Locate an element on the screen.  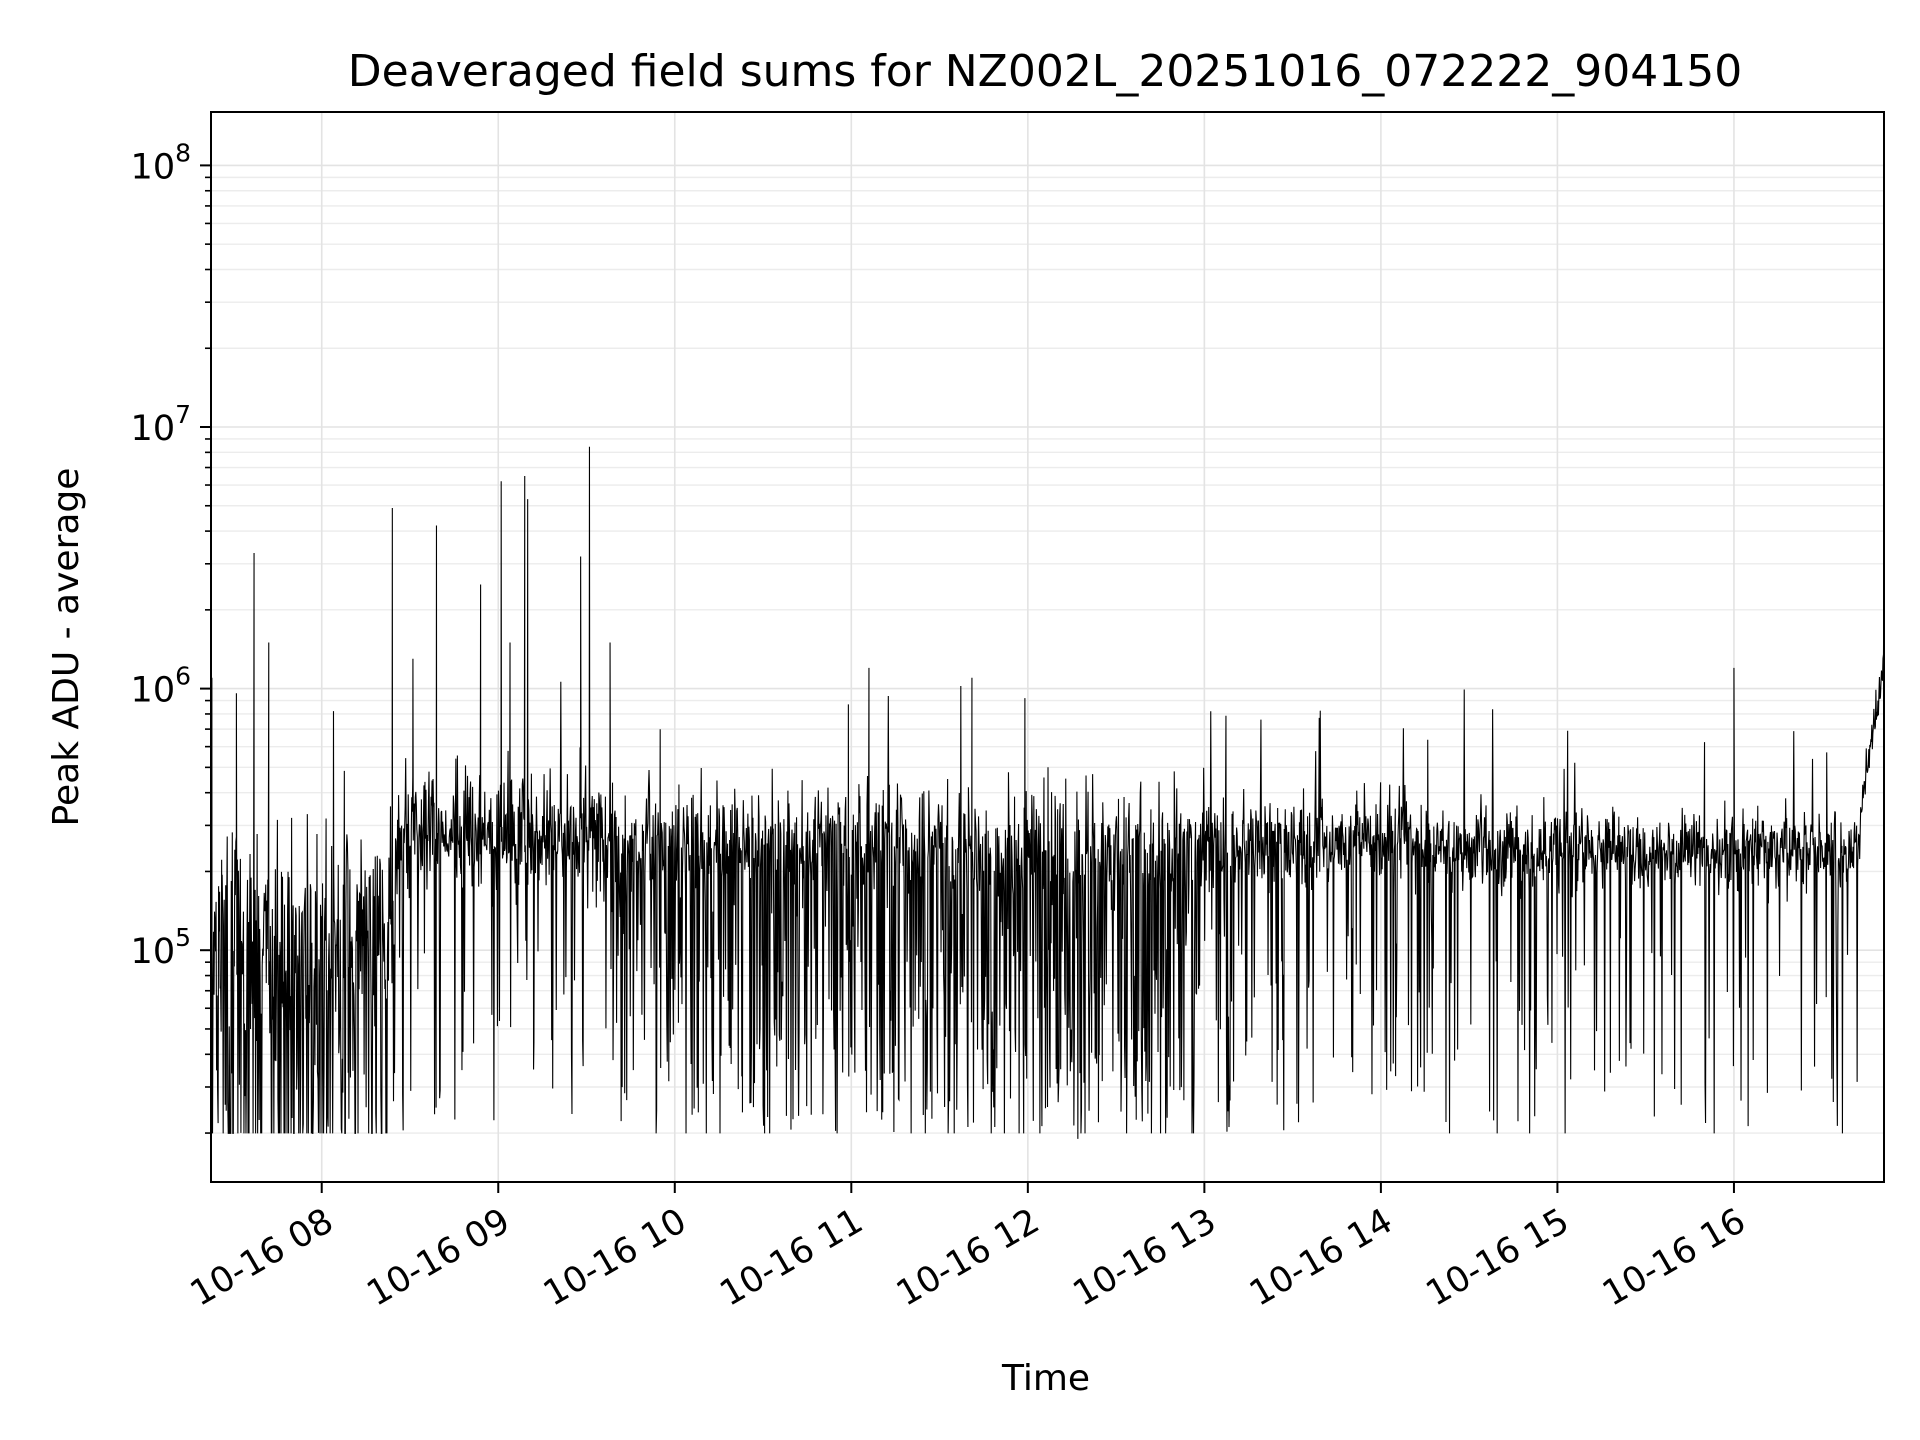
y-tick-label: 10⁶ is located at coordinates (161, 686).